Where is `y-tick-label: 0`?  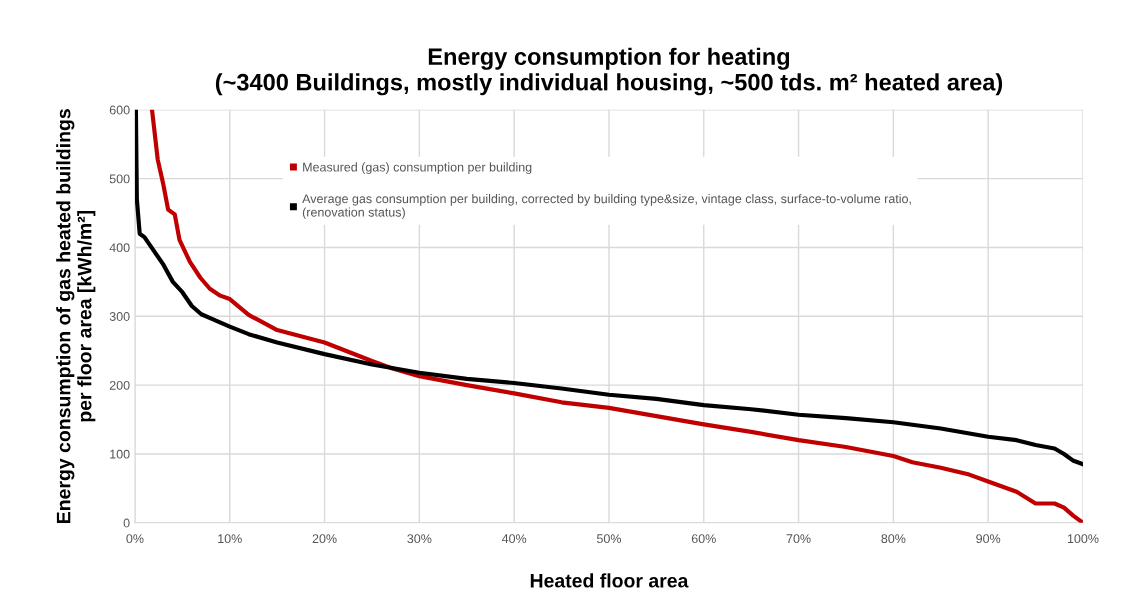 y-tick-label: 0 is located at coordinates (126, 523).